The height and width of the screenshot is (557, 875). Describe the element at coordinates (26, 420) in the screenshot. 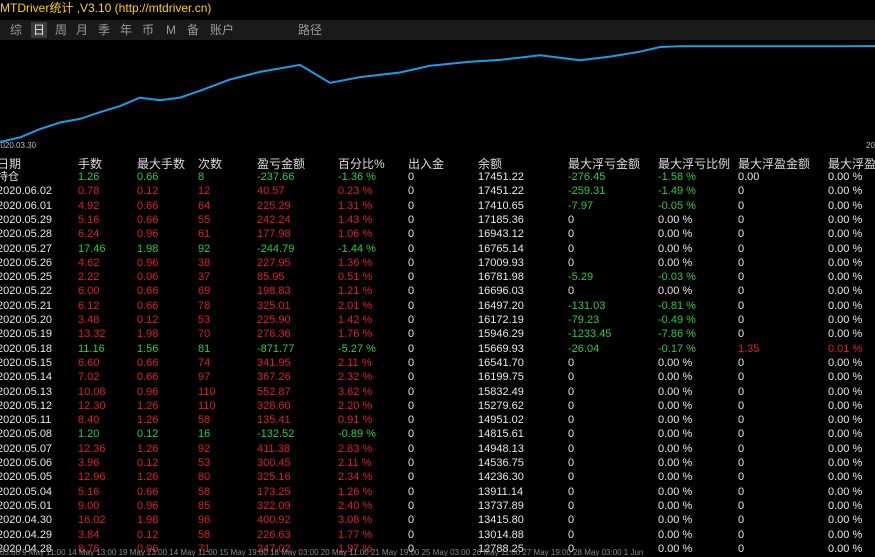

I see `cell-0: 2020.05.11` at that location.